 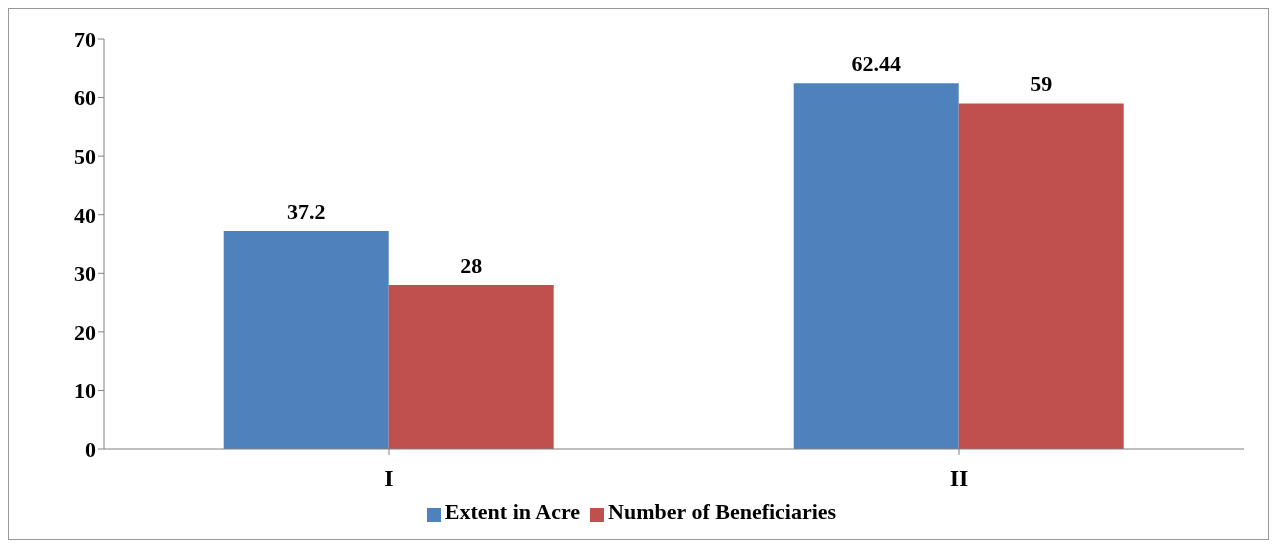 What do you see at coordinates (85, 98) in the screenshot?
I see `y-tick-label: 60` at bounding box center [85, 98].